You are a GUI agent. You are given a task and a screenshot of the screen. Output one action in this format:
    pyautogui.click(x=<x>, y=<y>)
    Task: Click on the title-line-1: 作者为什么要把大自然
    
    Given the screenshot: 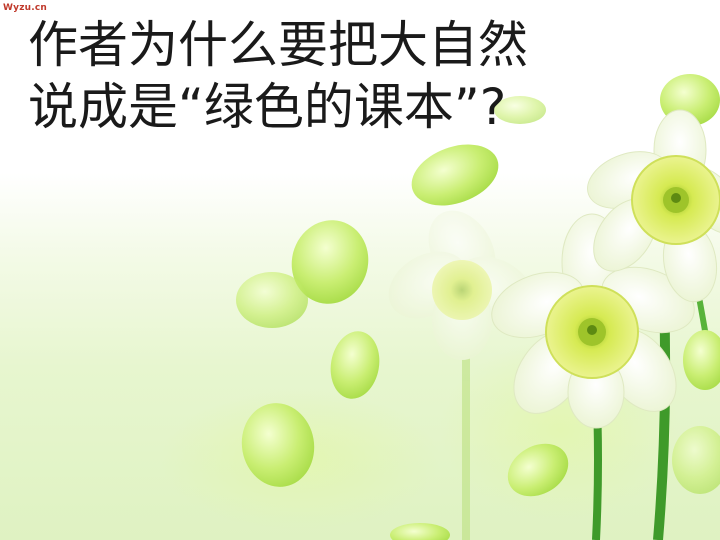 What is the action you would take?
    pyautogui.click(x=278, y=45)
    